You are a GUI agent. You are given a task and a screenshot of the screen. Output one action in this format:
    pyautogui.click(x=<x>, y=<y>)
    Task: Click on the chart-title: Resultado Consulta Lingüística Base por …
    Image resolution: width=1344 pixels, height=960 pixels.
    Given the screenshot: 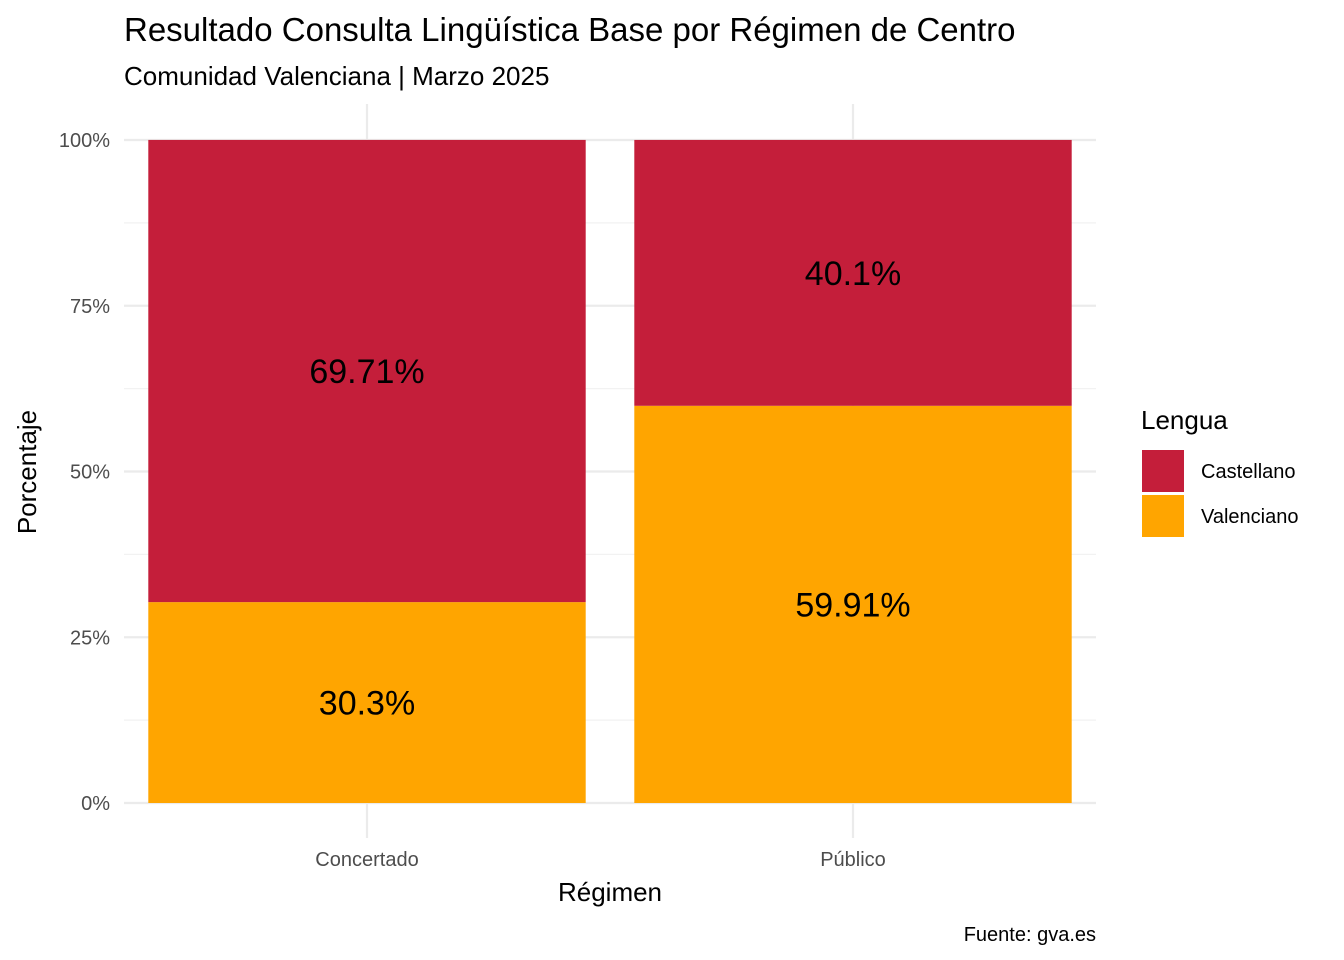 What is the action you would take?
    pyautogui.click(x=570, y=29)
    